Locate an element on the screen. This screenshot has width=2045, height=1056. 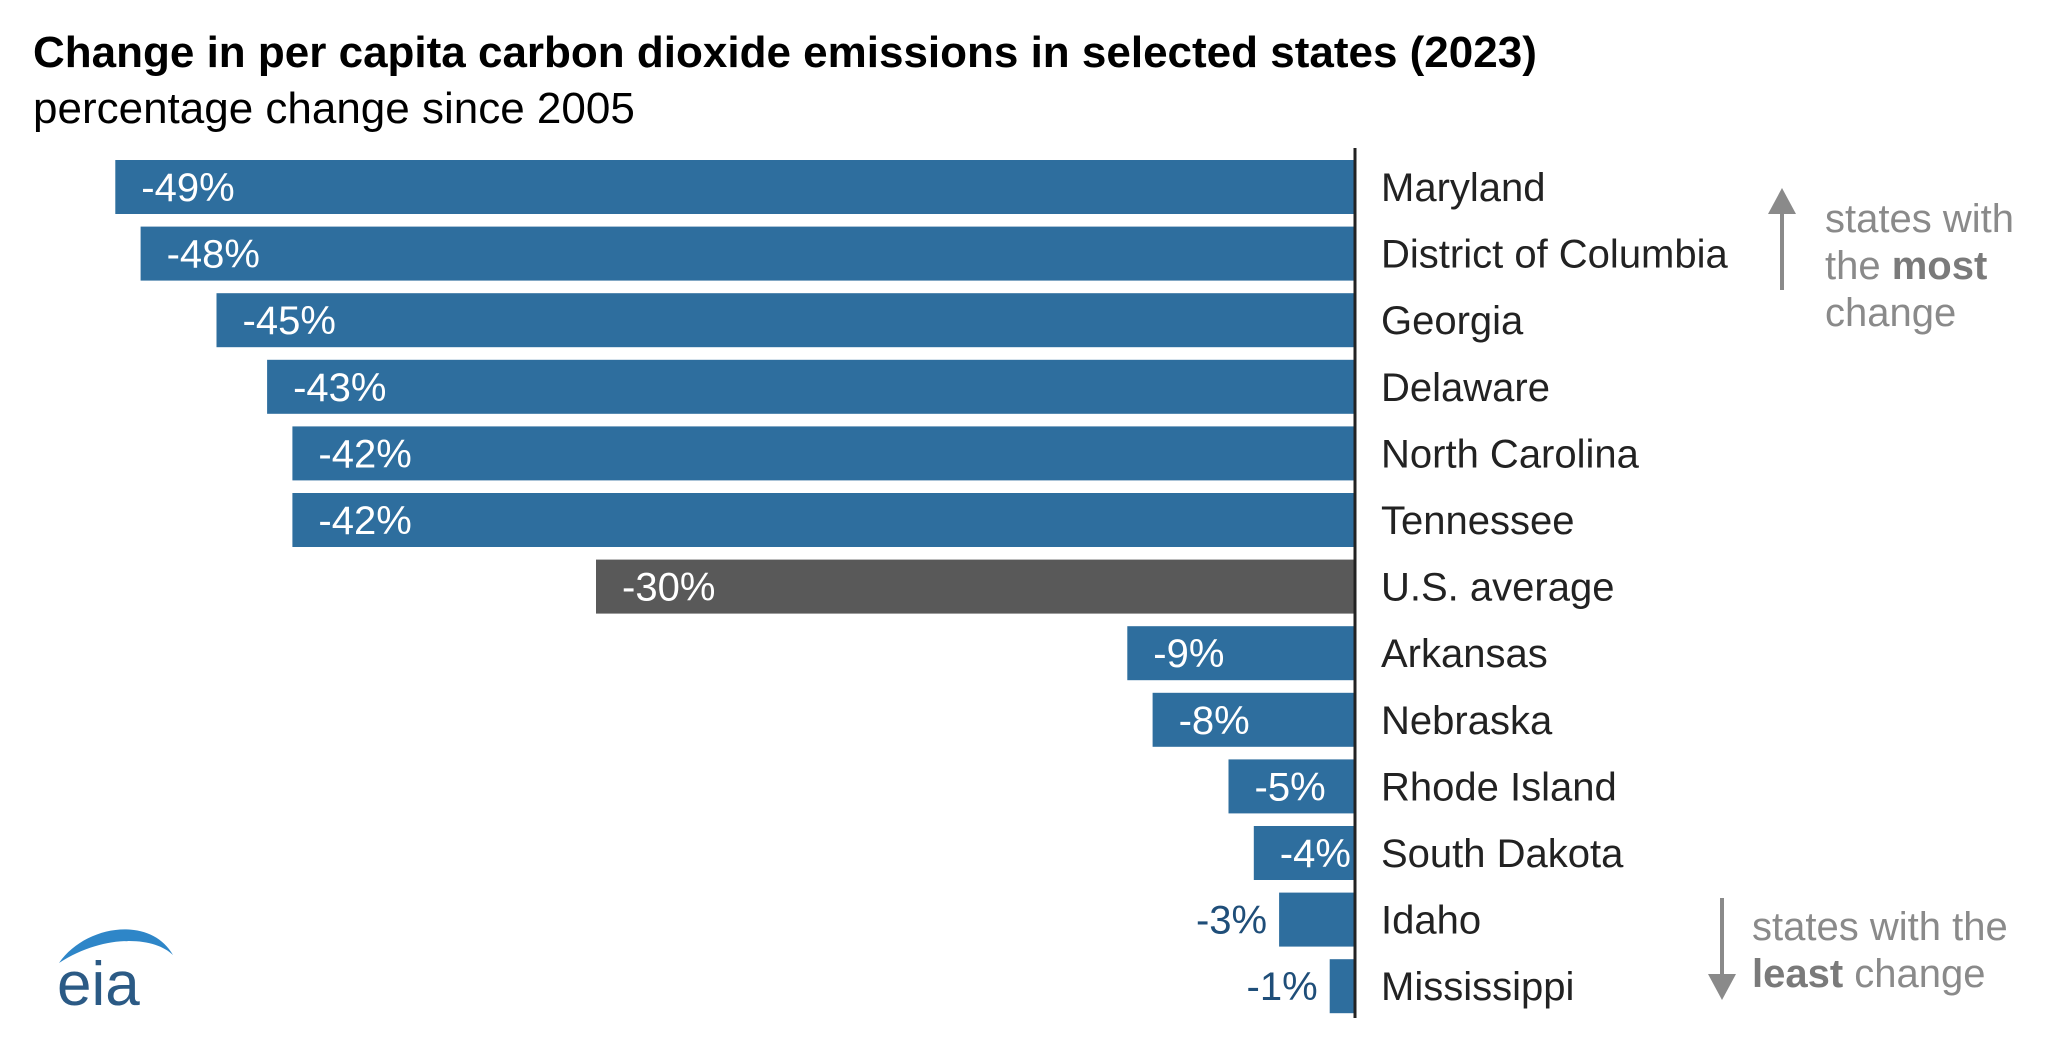
value-label-arkansas: -9% is located at coordinates (1188, 654).